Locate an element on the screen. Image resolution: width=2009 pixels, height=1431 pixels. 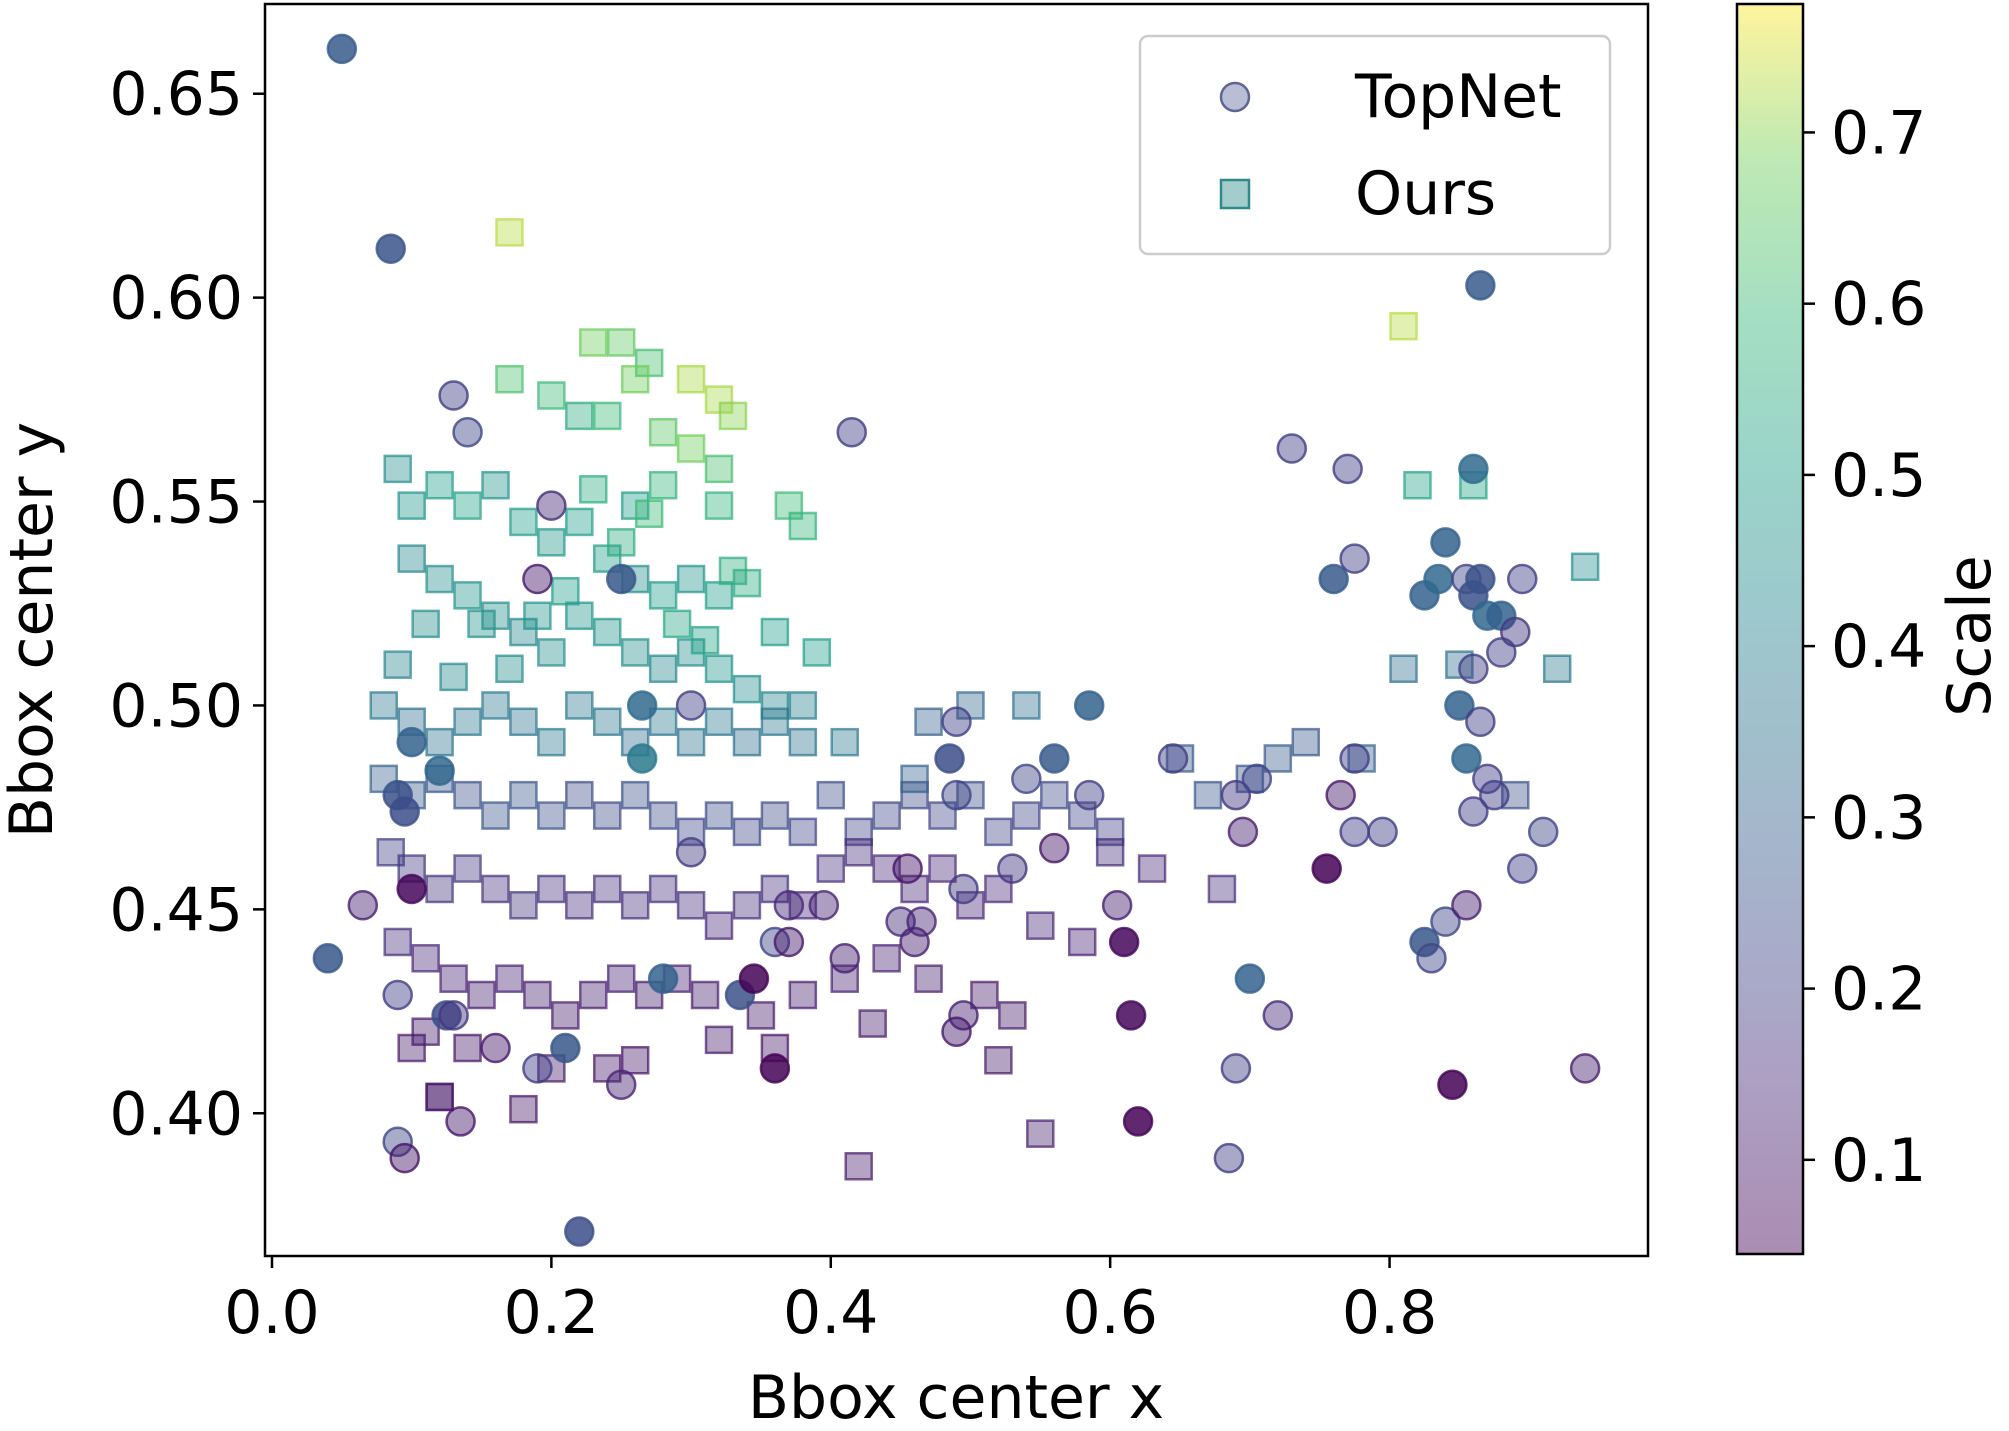
x-tick-label: 0.4 is located at coordinates (830, 1313).